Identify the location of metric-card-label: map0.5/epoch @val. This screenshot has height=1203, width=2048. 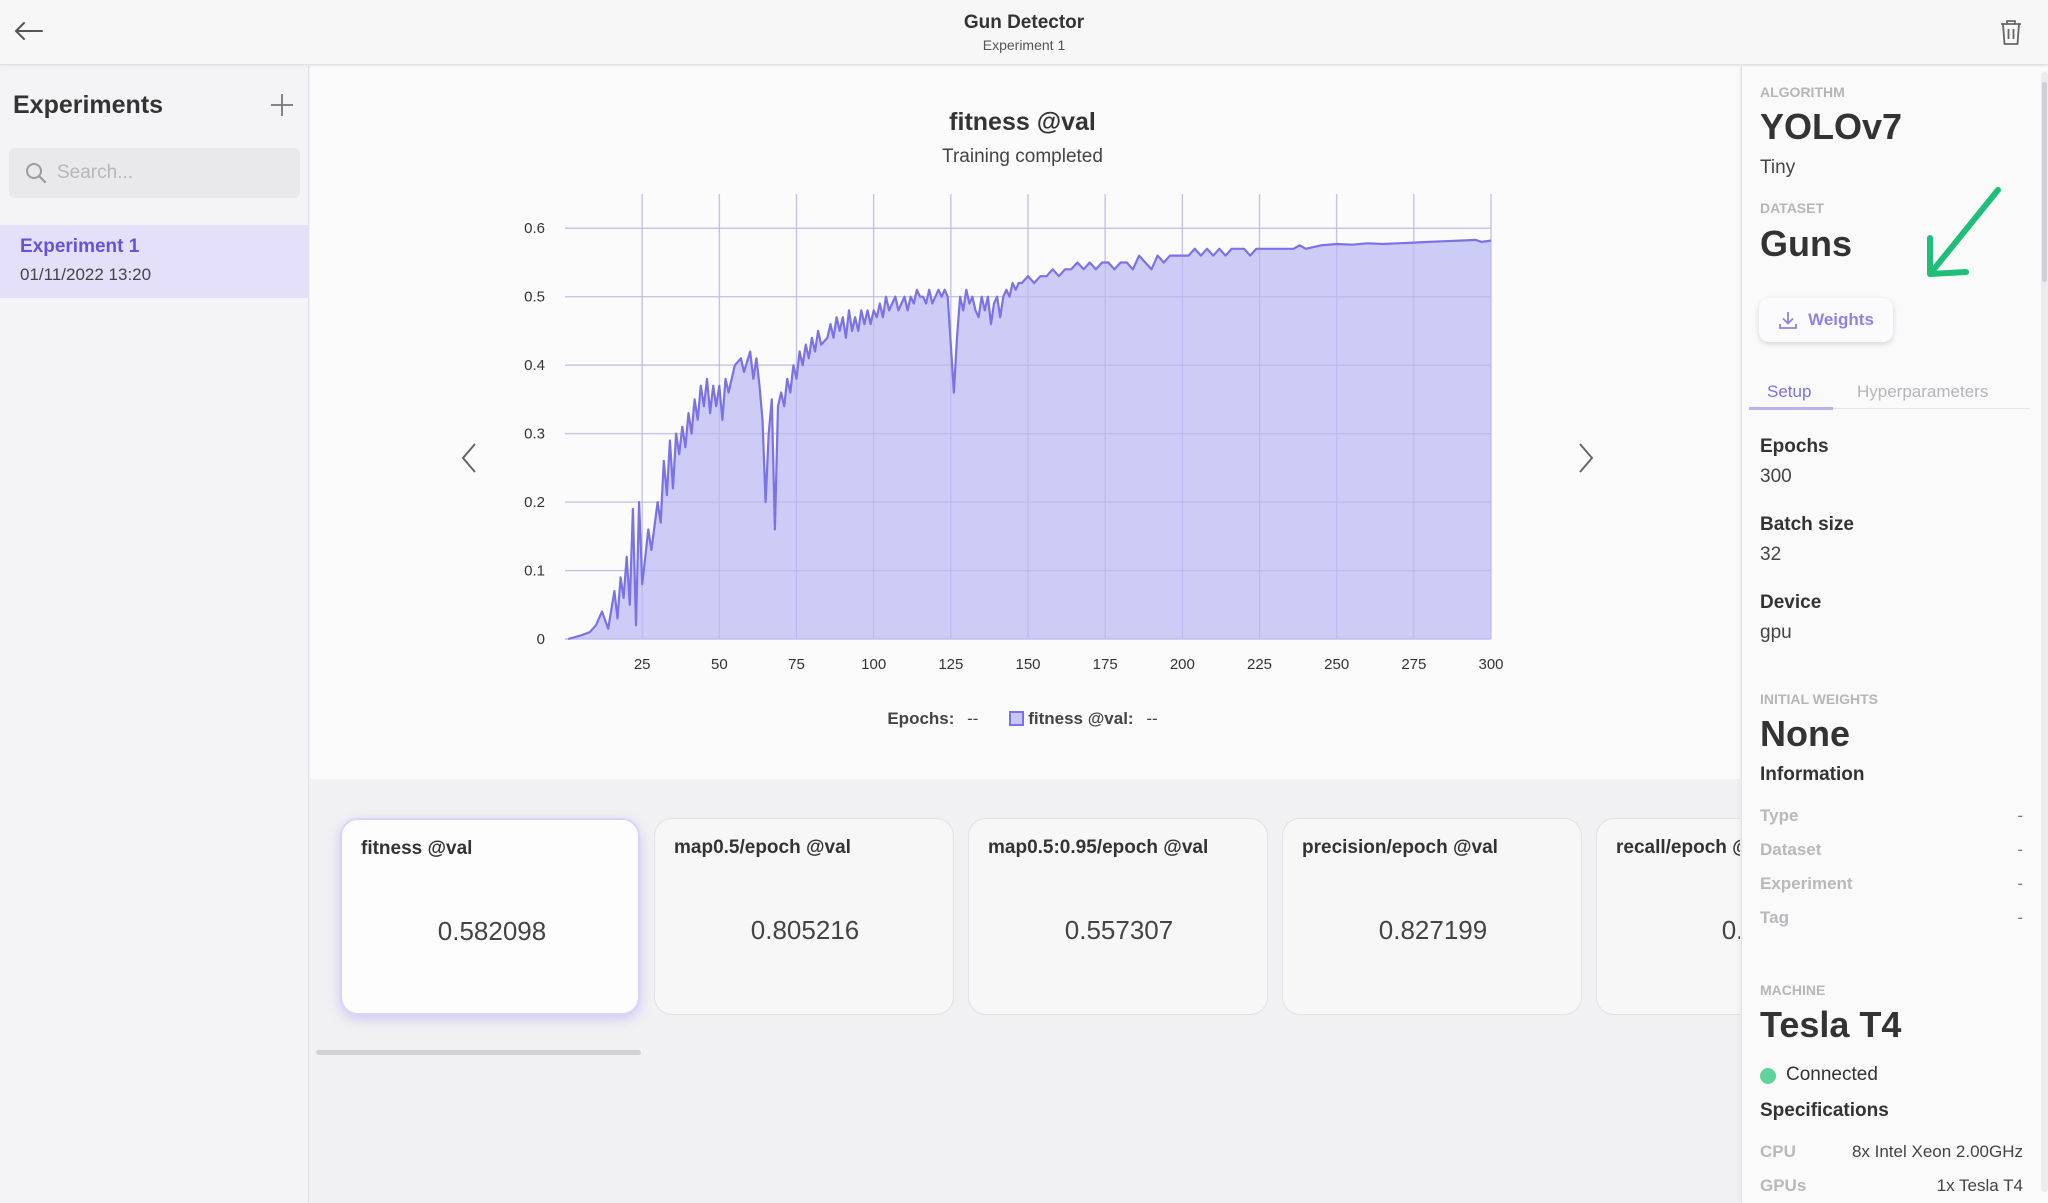
(762, 847).